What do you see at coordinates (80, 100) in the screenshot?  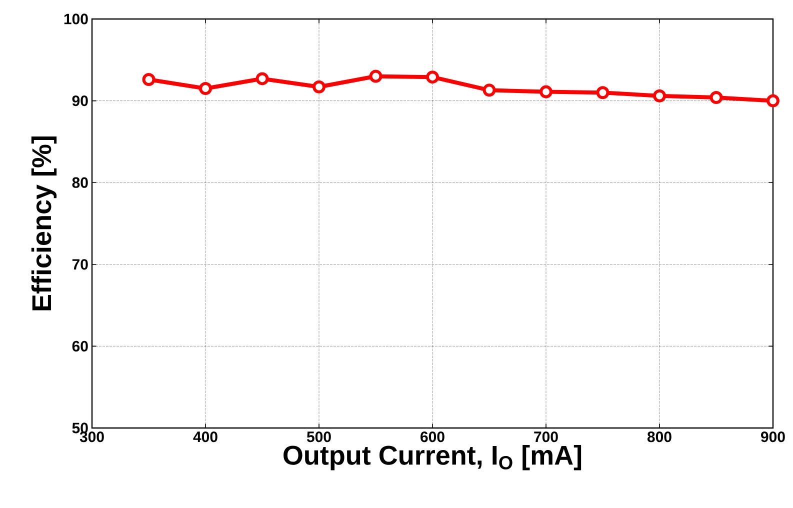 I see `y-tick-label: 90` at bounding box center [80, 100].